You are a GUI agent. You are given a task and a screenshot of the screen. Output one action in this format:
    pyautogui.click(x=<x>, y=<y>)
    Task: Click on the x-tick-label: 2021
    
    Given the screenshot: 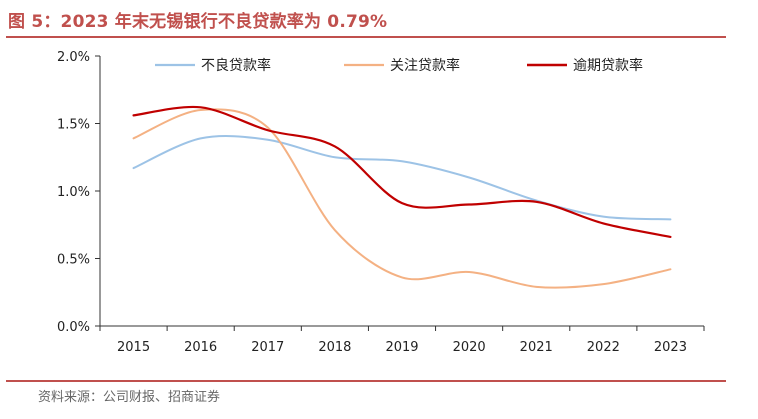 What is the action you would take?
    pyautogui.click(x=536, y=347)
    